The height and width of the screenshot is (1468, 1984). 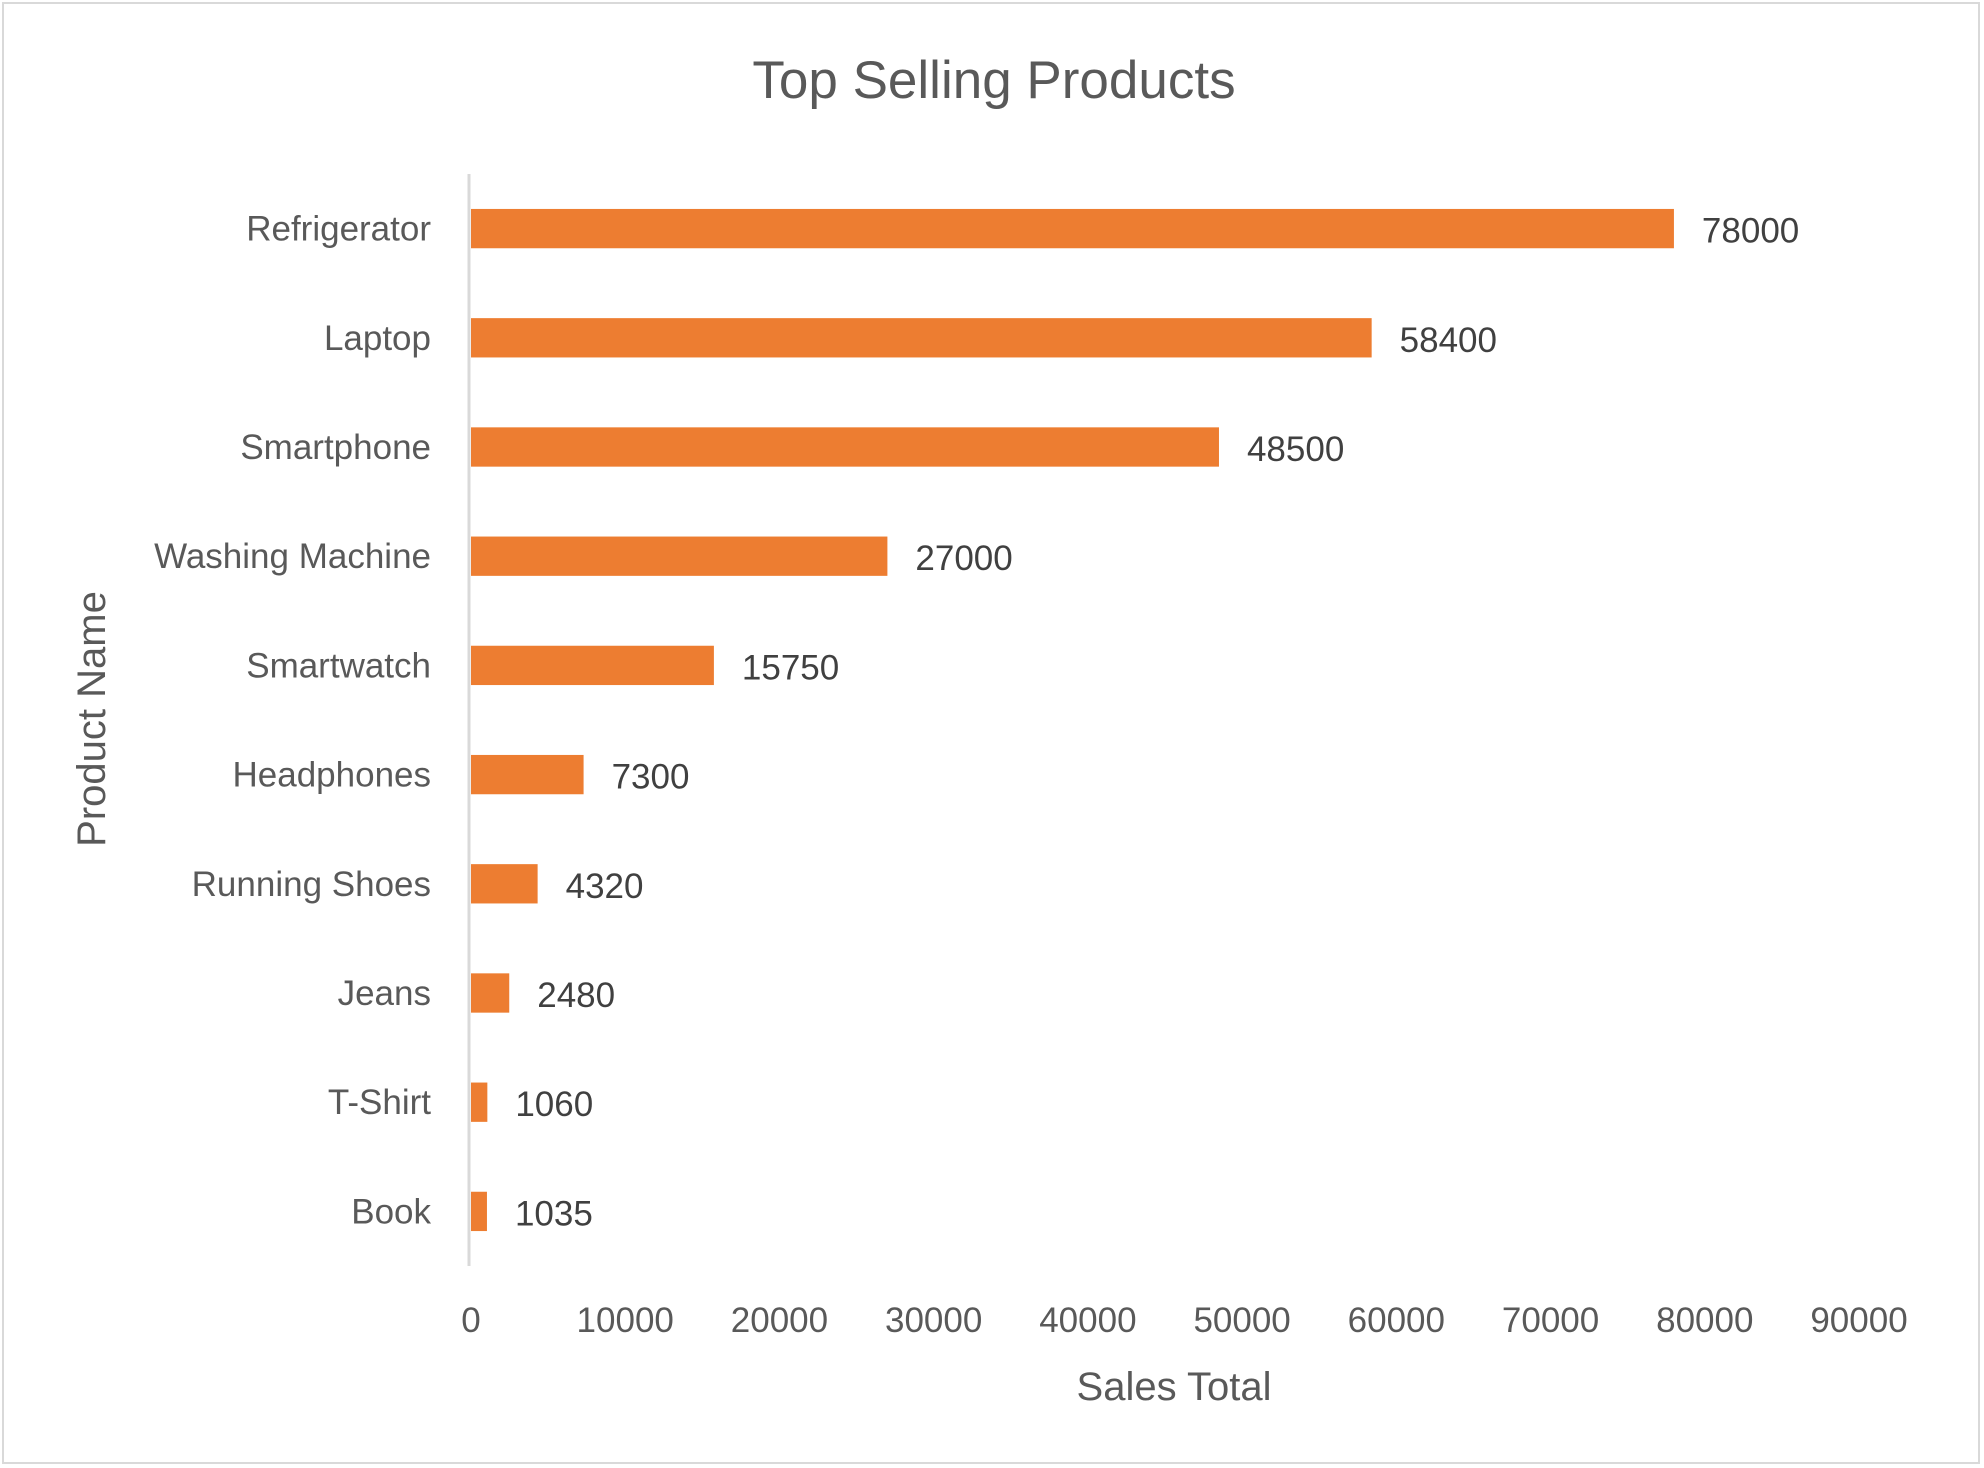 What do you see at coordinates (338, 229) in the screenshot?
I see `category-label: Refrigerator` at bounding box center [338, 229].